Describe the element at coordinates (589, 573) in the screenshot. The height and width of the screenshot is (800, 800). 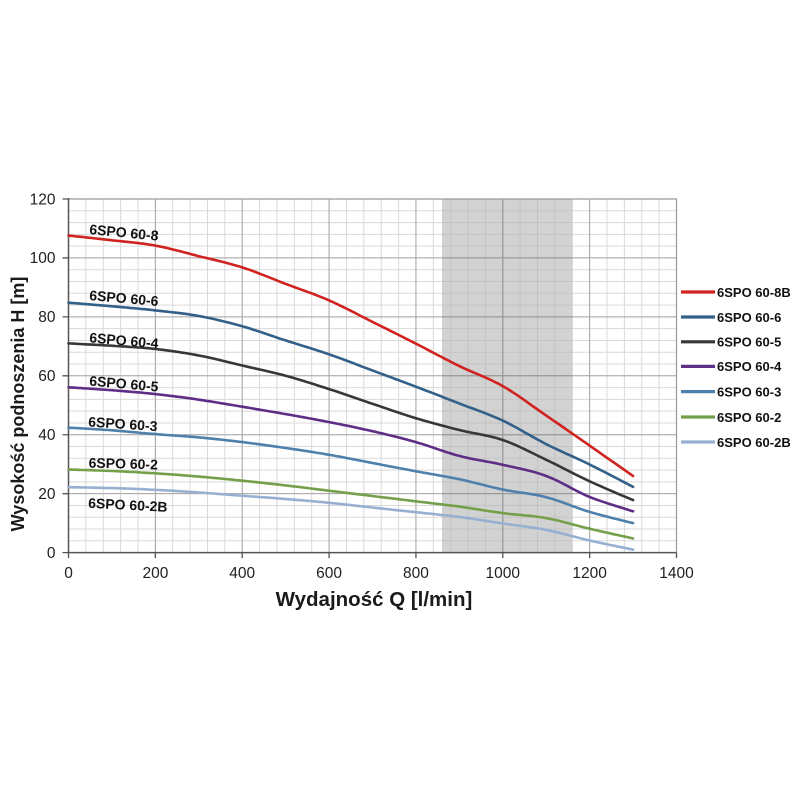
I see `svg-text: 1200` at that location.